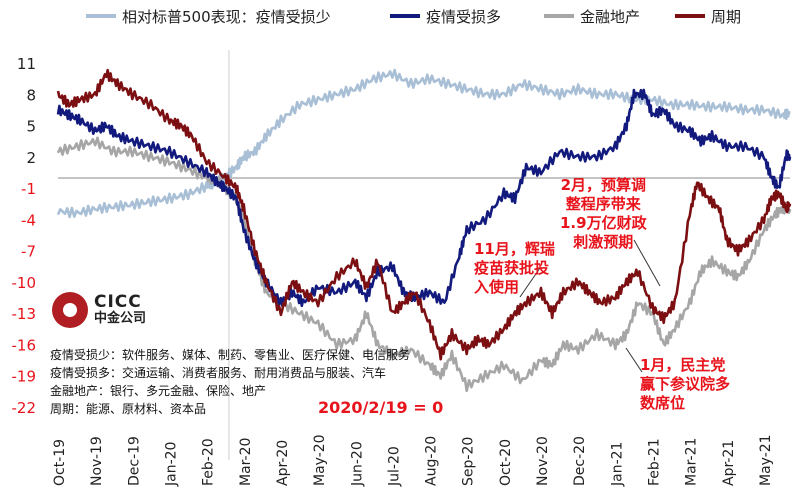 The width and height of the screenshot is (803, 493). Describe the element at coordinates (226, 16) in the screenshot. I see `legend-label-s0: 相对标普500表现：疫情受损少` at that location.